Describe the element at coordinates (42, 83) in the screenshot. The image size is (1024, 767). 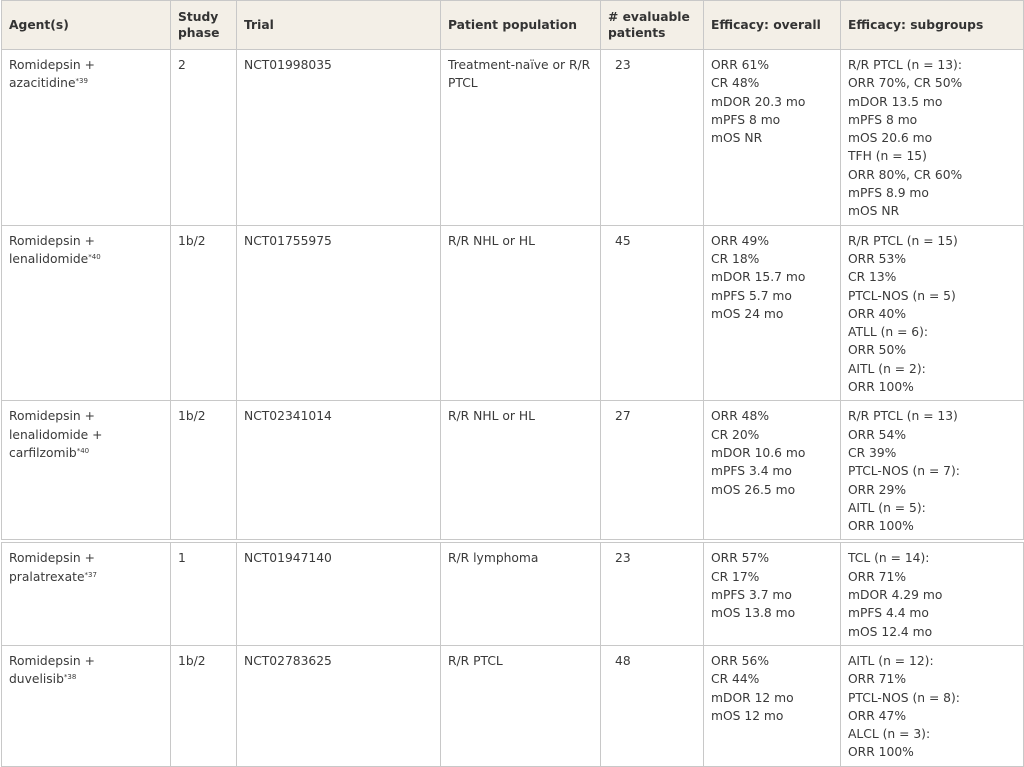
I see `agent-name-line: azacitidine` at that location.